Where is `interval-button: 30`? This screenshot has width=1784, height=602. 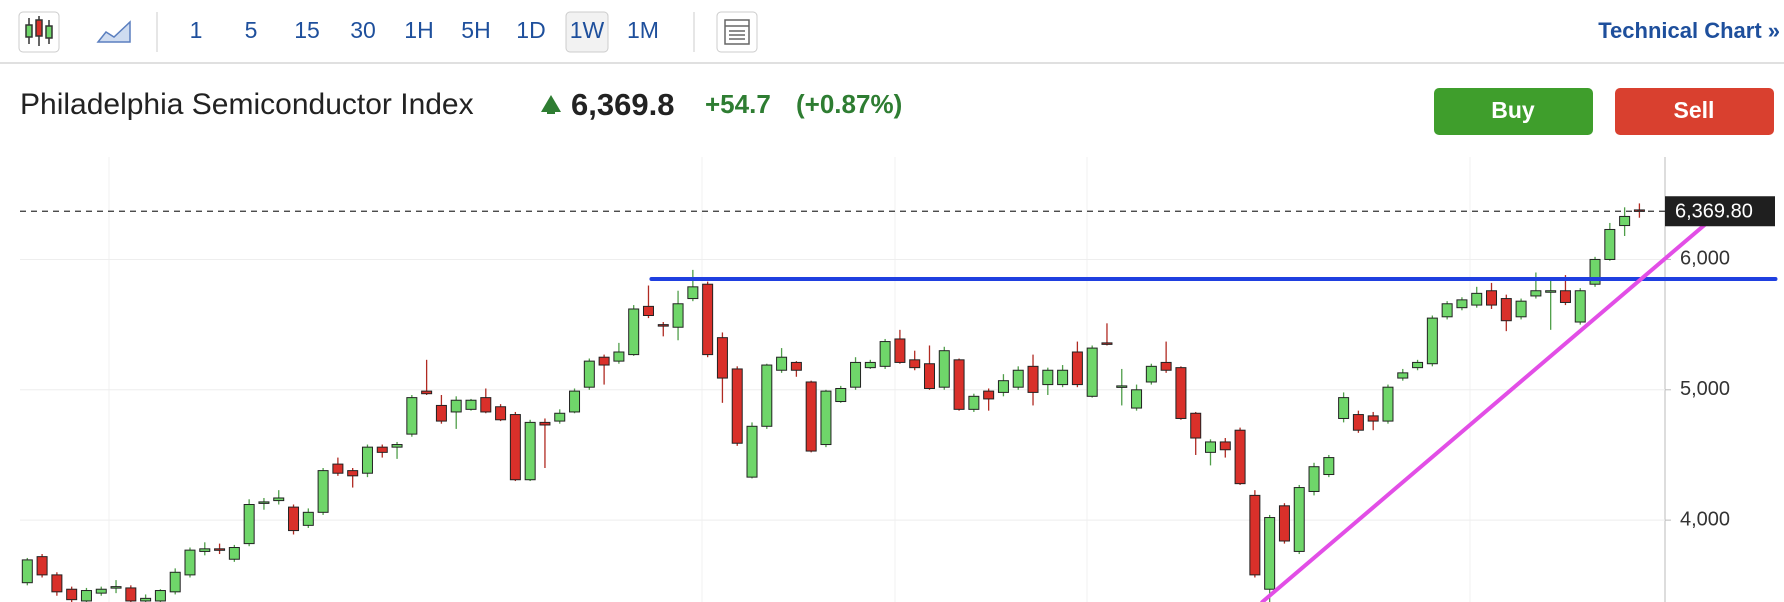 interval-button: 30 is located at coordinates (363, 30).